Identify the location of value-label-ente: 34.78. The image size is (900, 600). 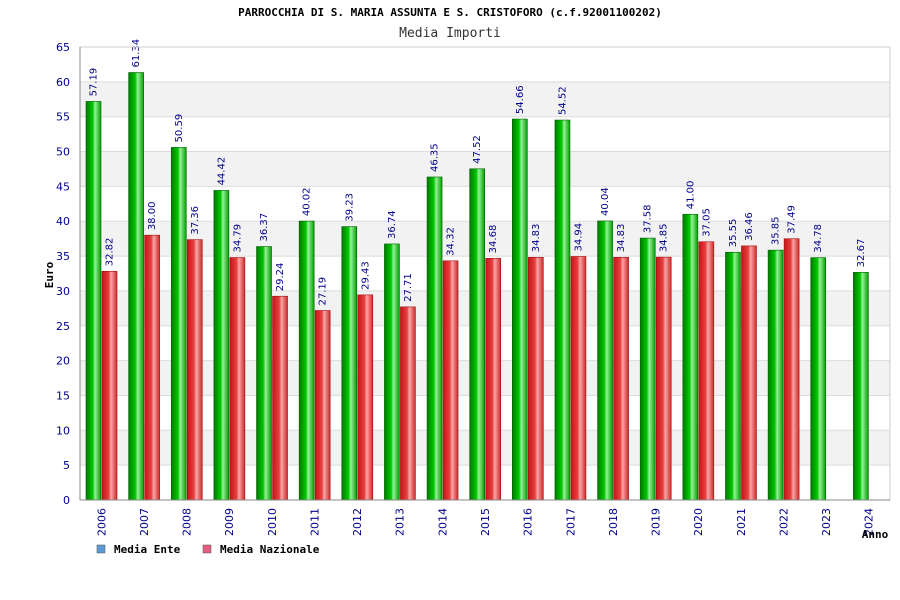
(818, 238).